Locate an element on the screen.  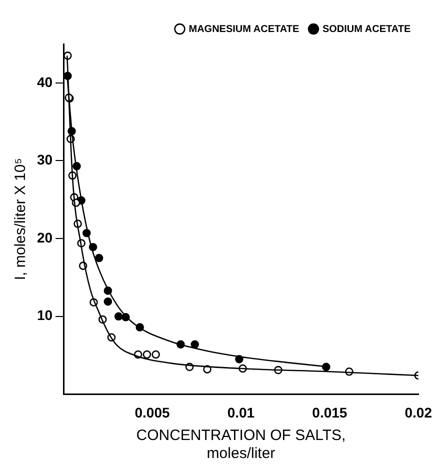
x-tick-label: 0.015 is located at coordinates (330, 412).